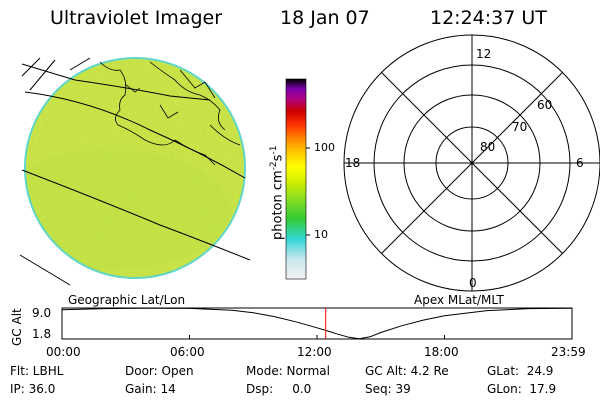  Describe the element at coordinates (520, 127) in the screenshot. I see `mlat-label-70: 70` at that location.